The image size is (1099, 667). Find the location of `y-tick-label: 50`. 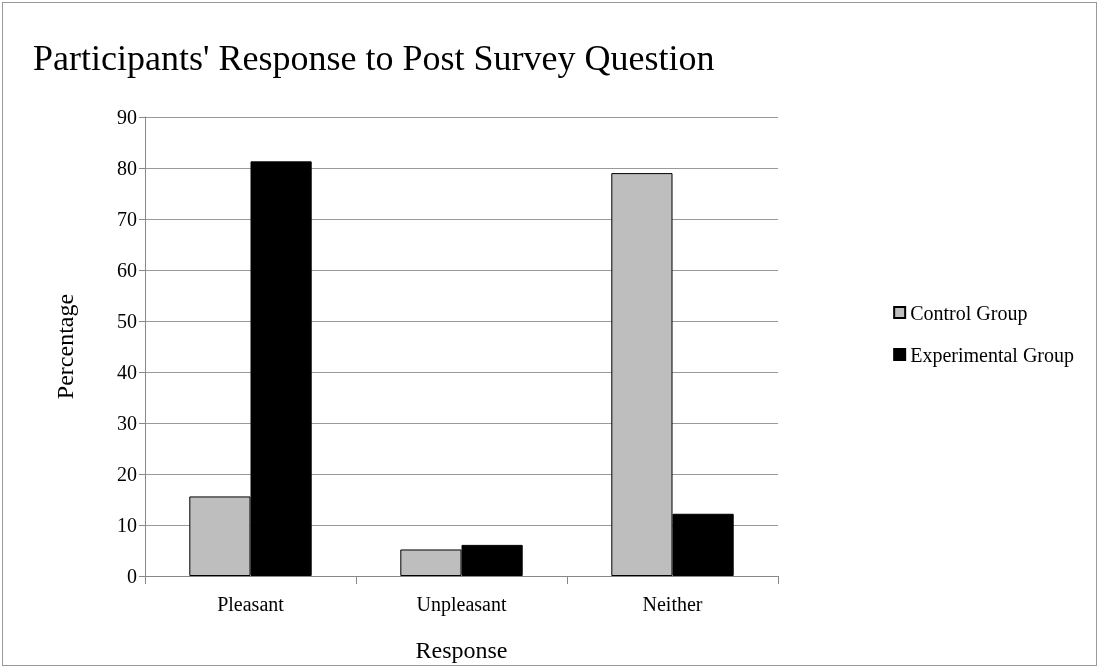

y-tick-label: 50 is located at coordinates (127, 321).